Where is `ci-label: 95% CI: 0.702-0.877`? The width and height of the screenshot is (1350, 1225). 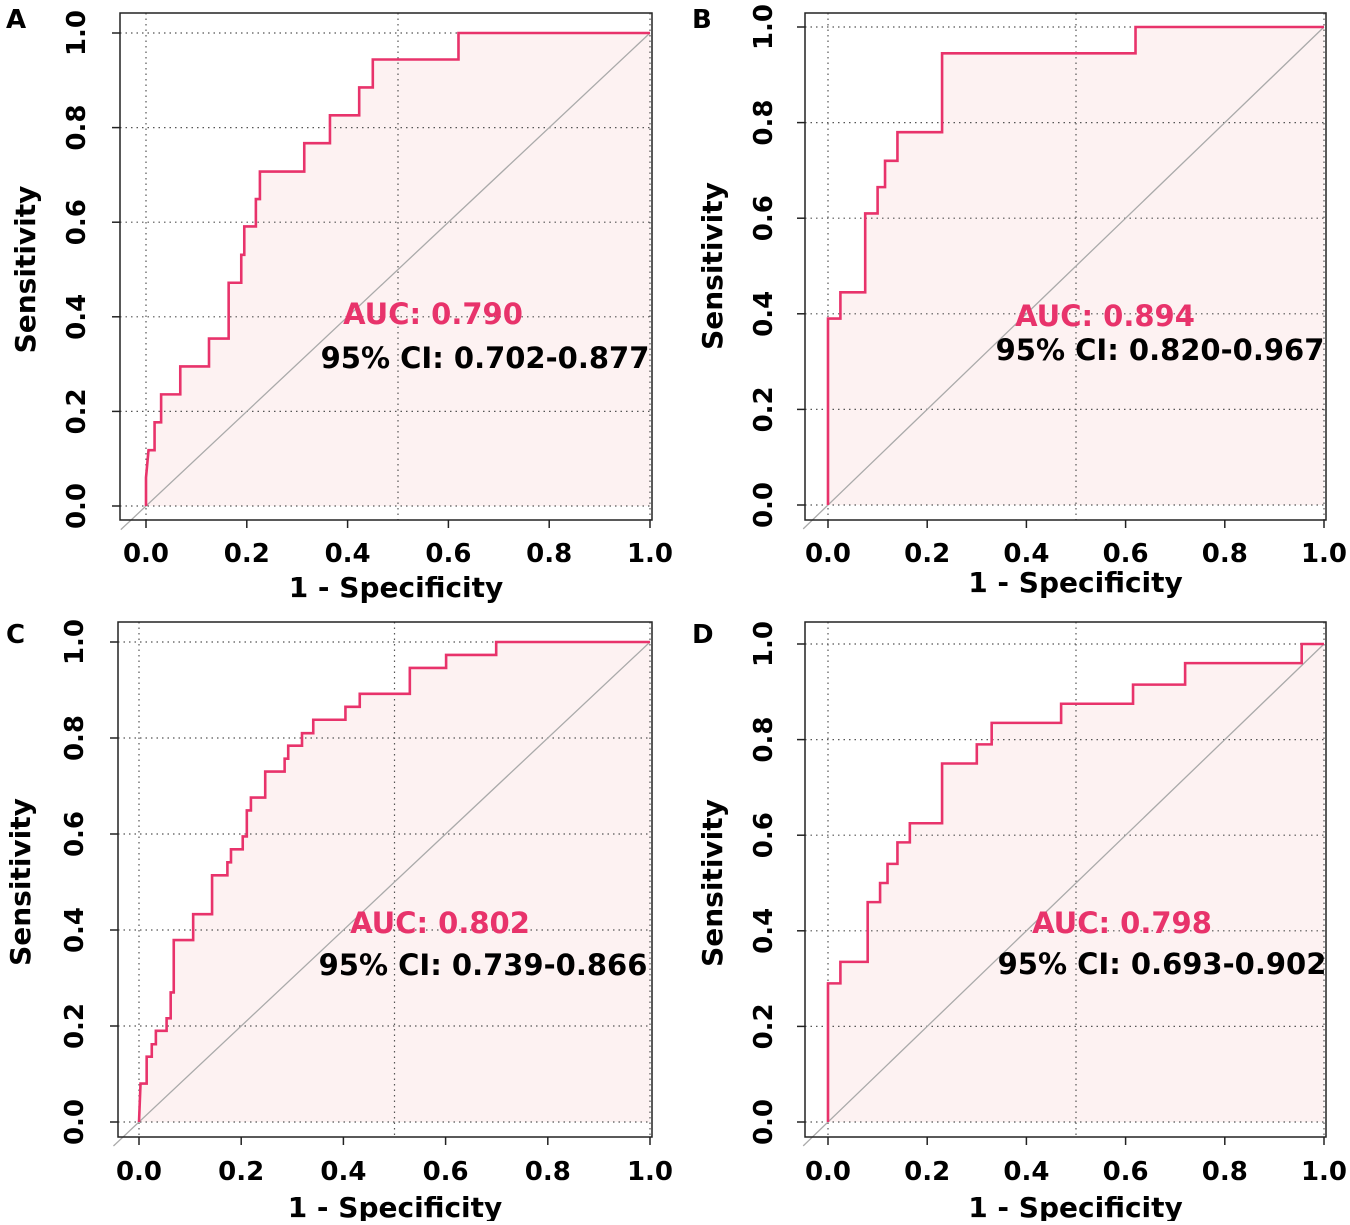
ci-label: 95% CI: 0.702-0.877 is located at coordinates (485, 358).